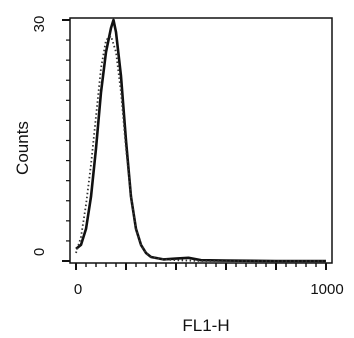 The width and height of the screenshot is (354, 338). Describe the element at coordinates (22, 148) in the screenshot. I see `y-axis-label: Counts` at that location.